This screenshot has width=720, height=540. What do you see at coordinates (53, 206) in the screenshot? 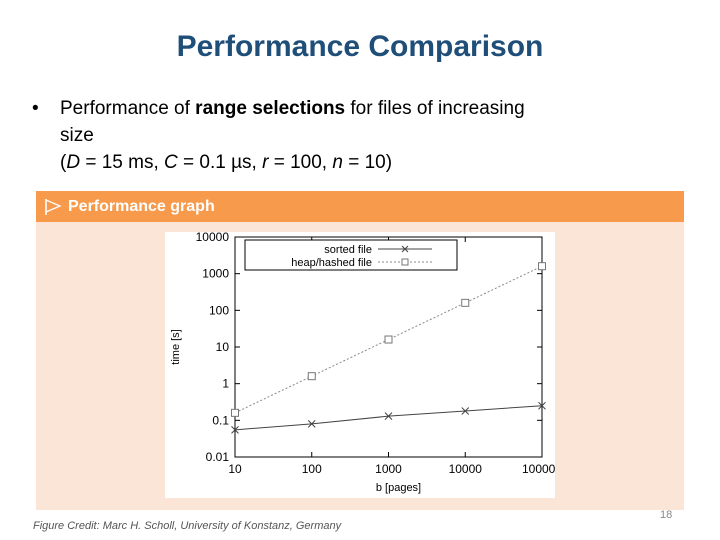
I see `flag-icon` at bounding box center [53, 206].